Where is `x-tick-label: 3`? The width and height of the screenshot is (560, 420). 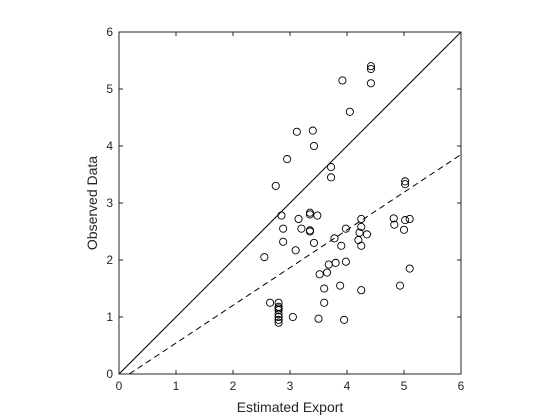 x-tick-label: 3 is located at coordinates (290, 386).